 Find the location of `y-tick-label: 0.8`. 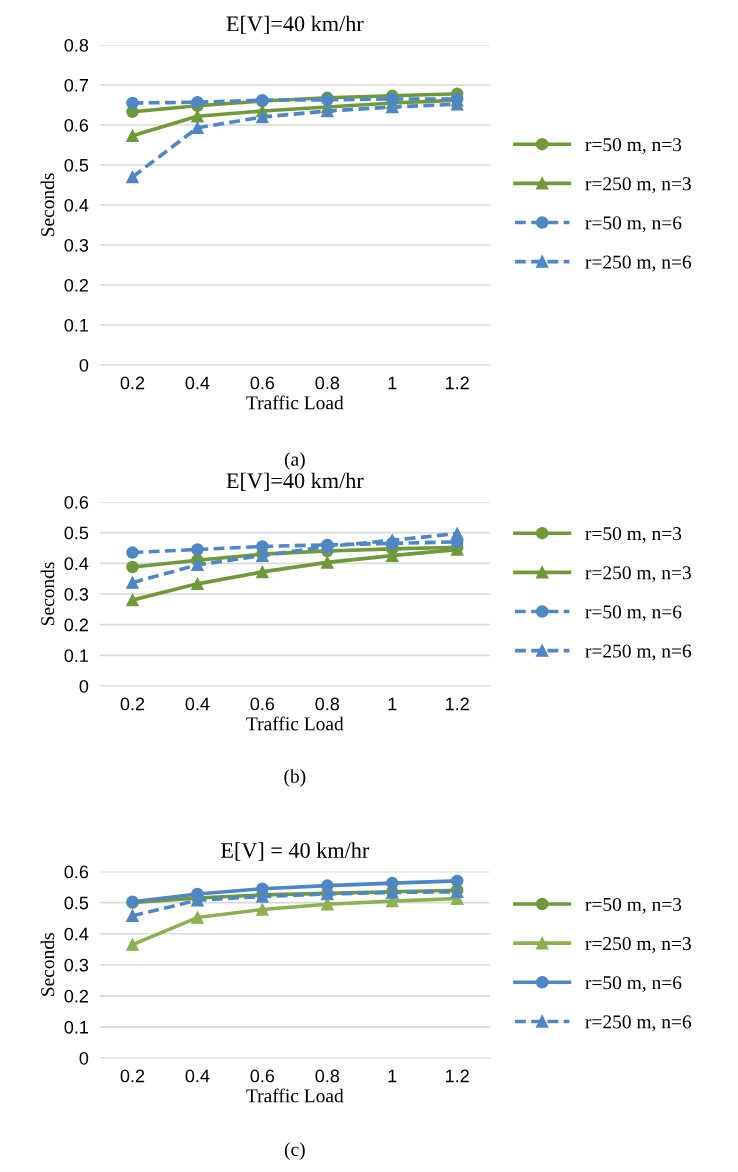

y-tick-label: 0.8 is located at coordinates (76, 45).